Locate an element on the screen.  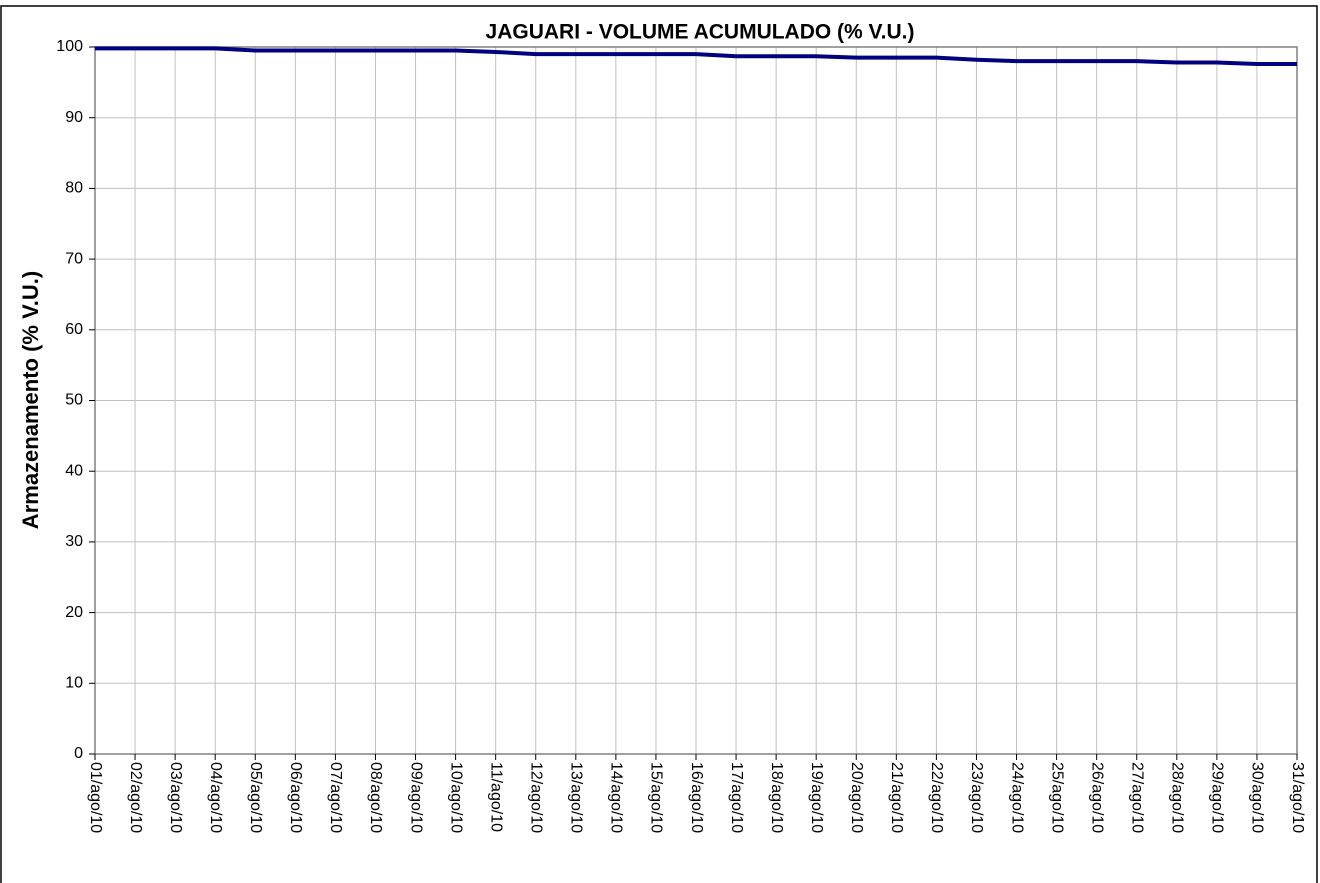
data-line is located at coordinates (696, 56).